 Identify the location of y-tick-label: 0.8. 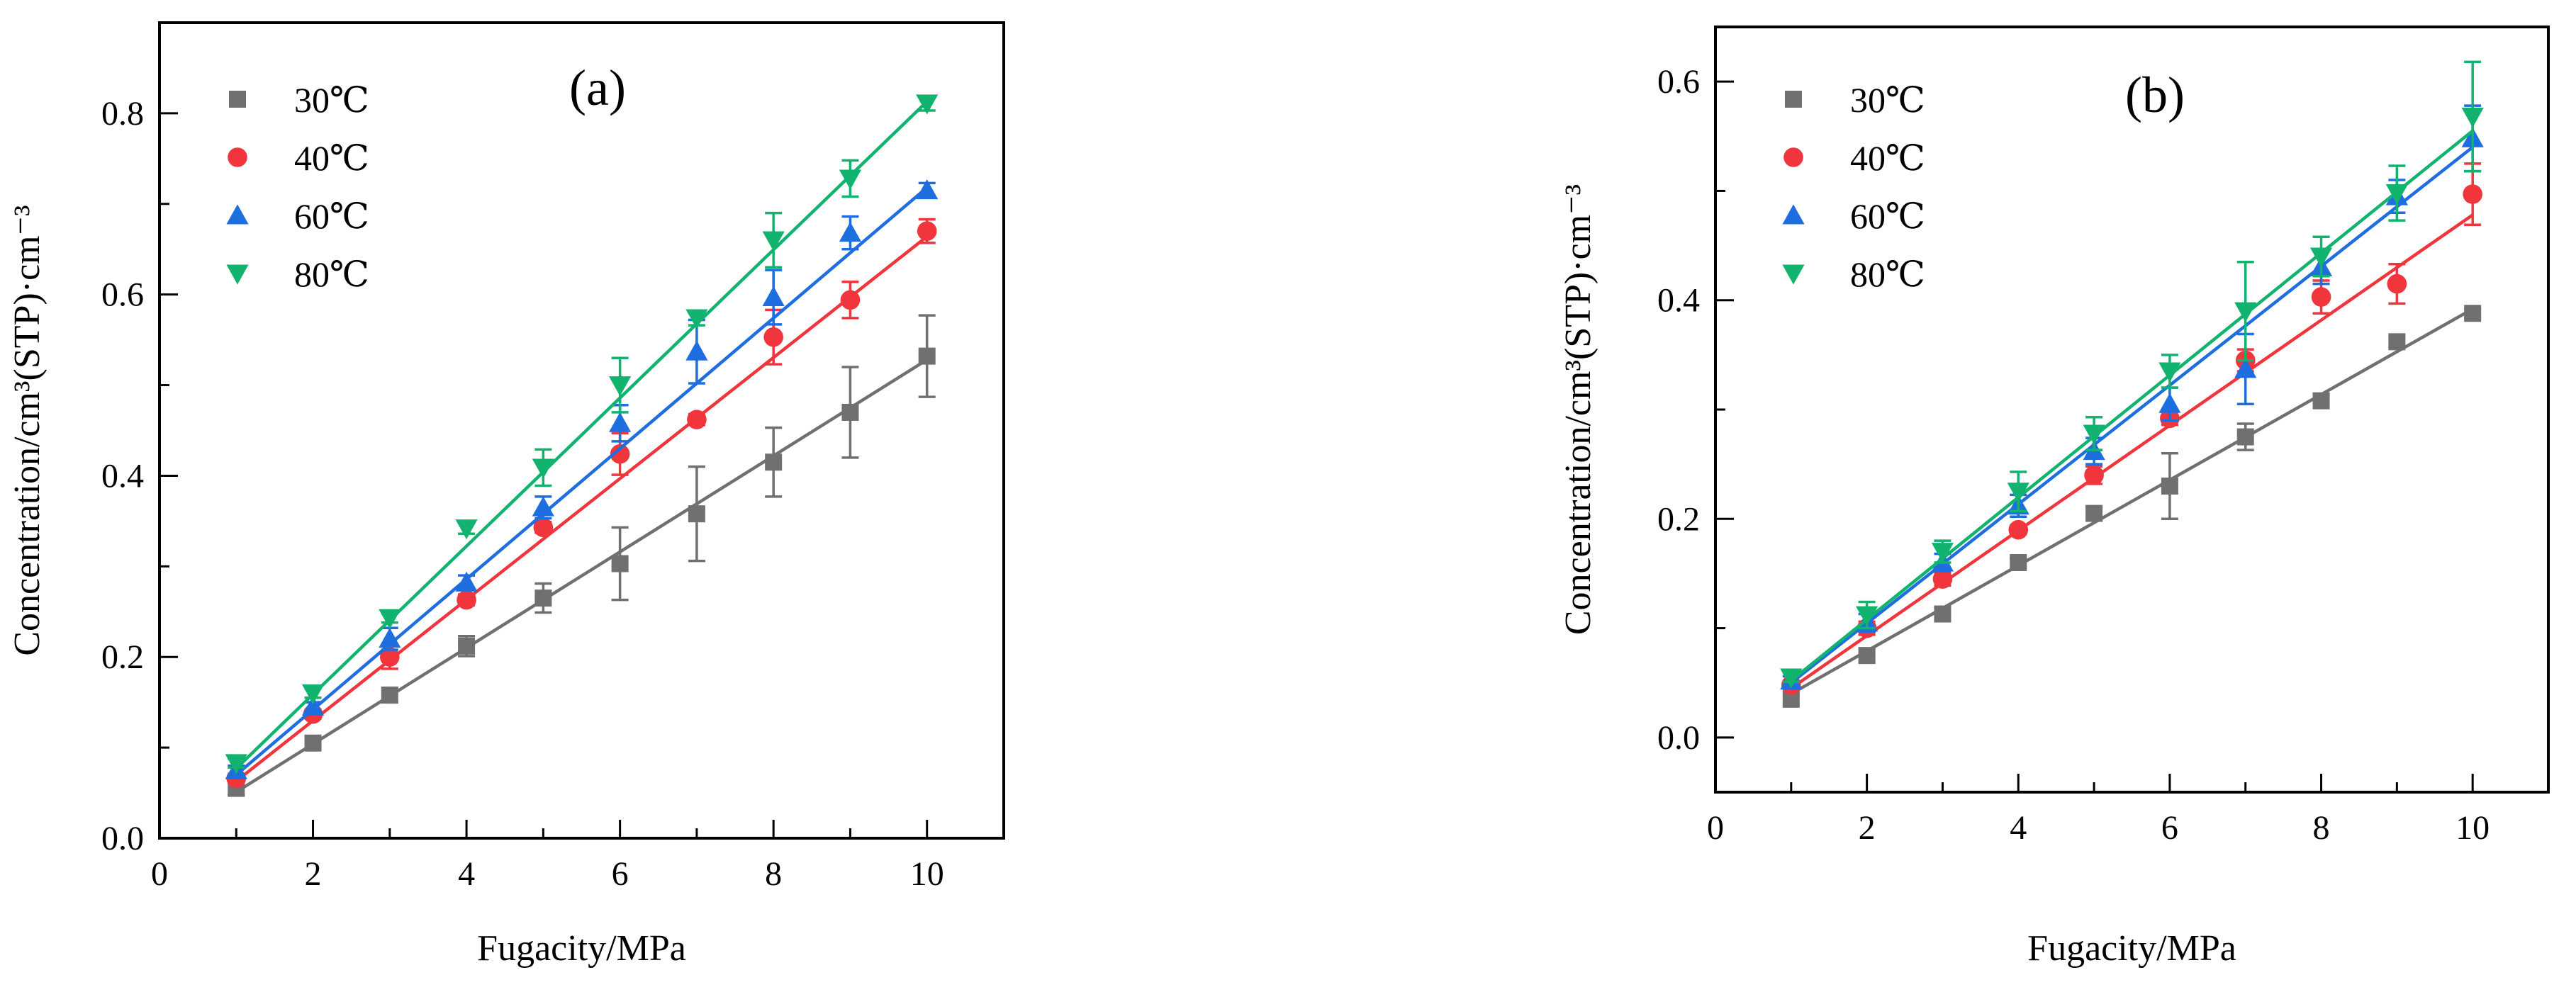
(122, 113).